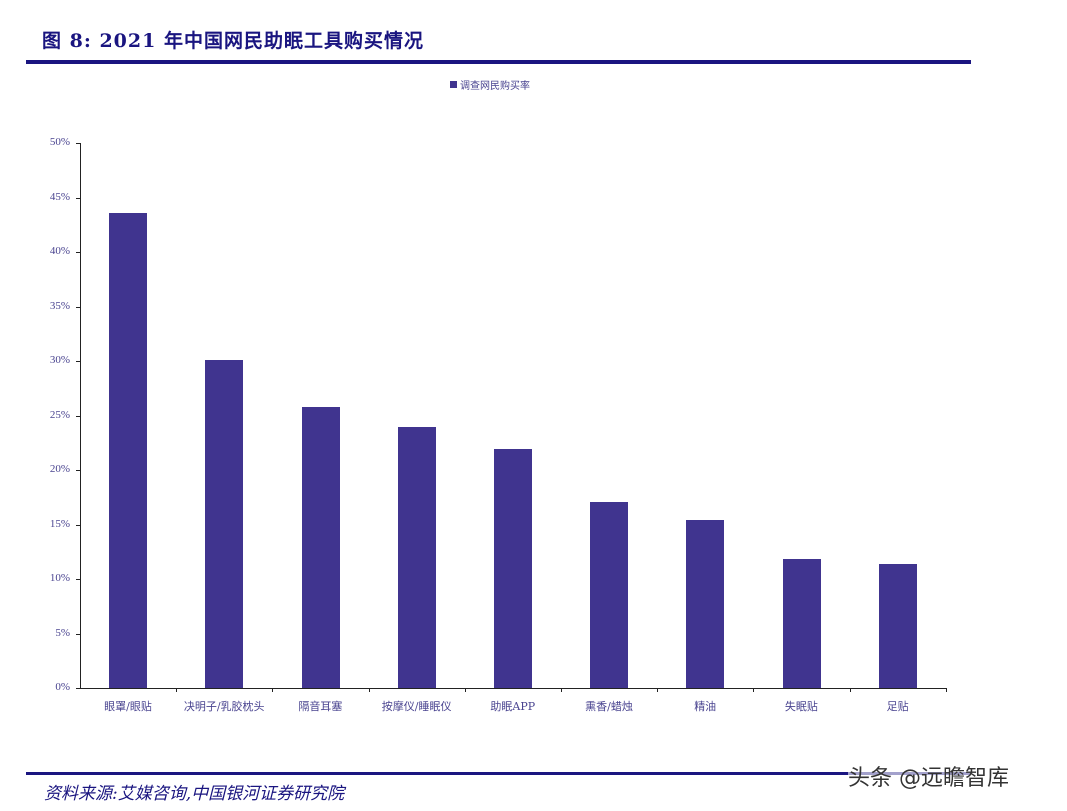 The image size is (1067, 811). I want to click on x-category-label: 决明子/乳胶枕头, so click(224, 706).